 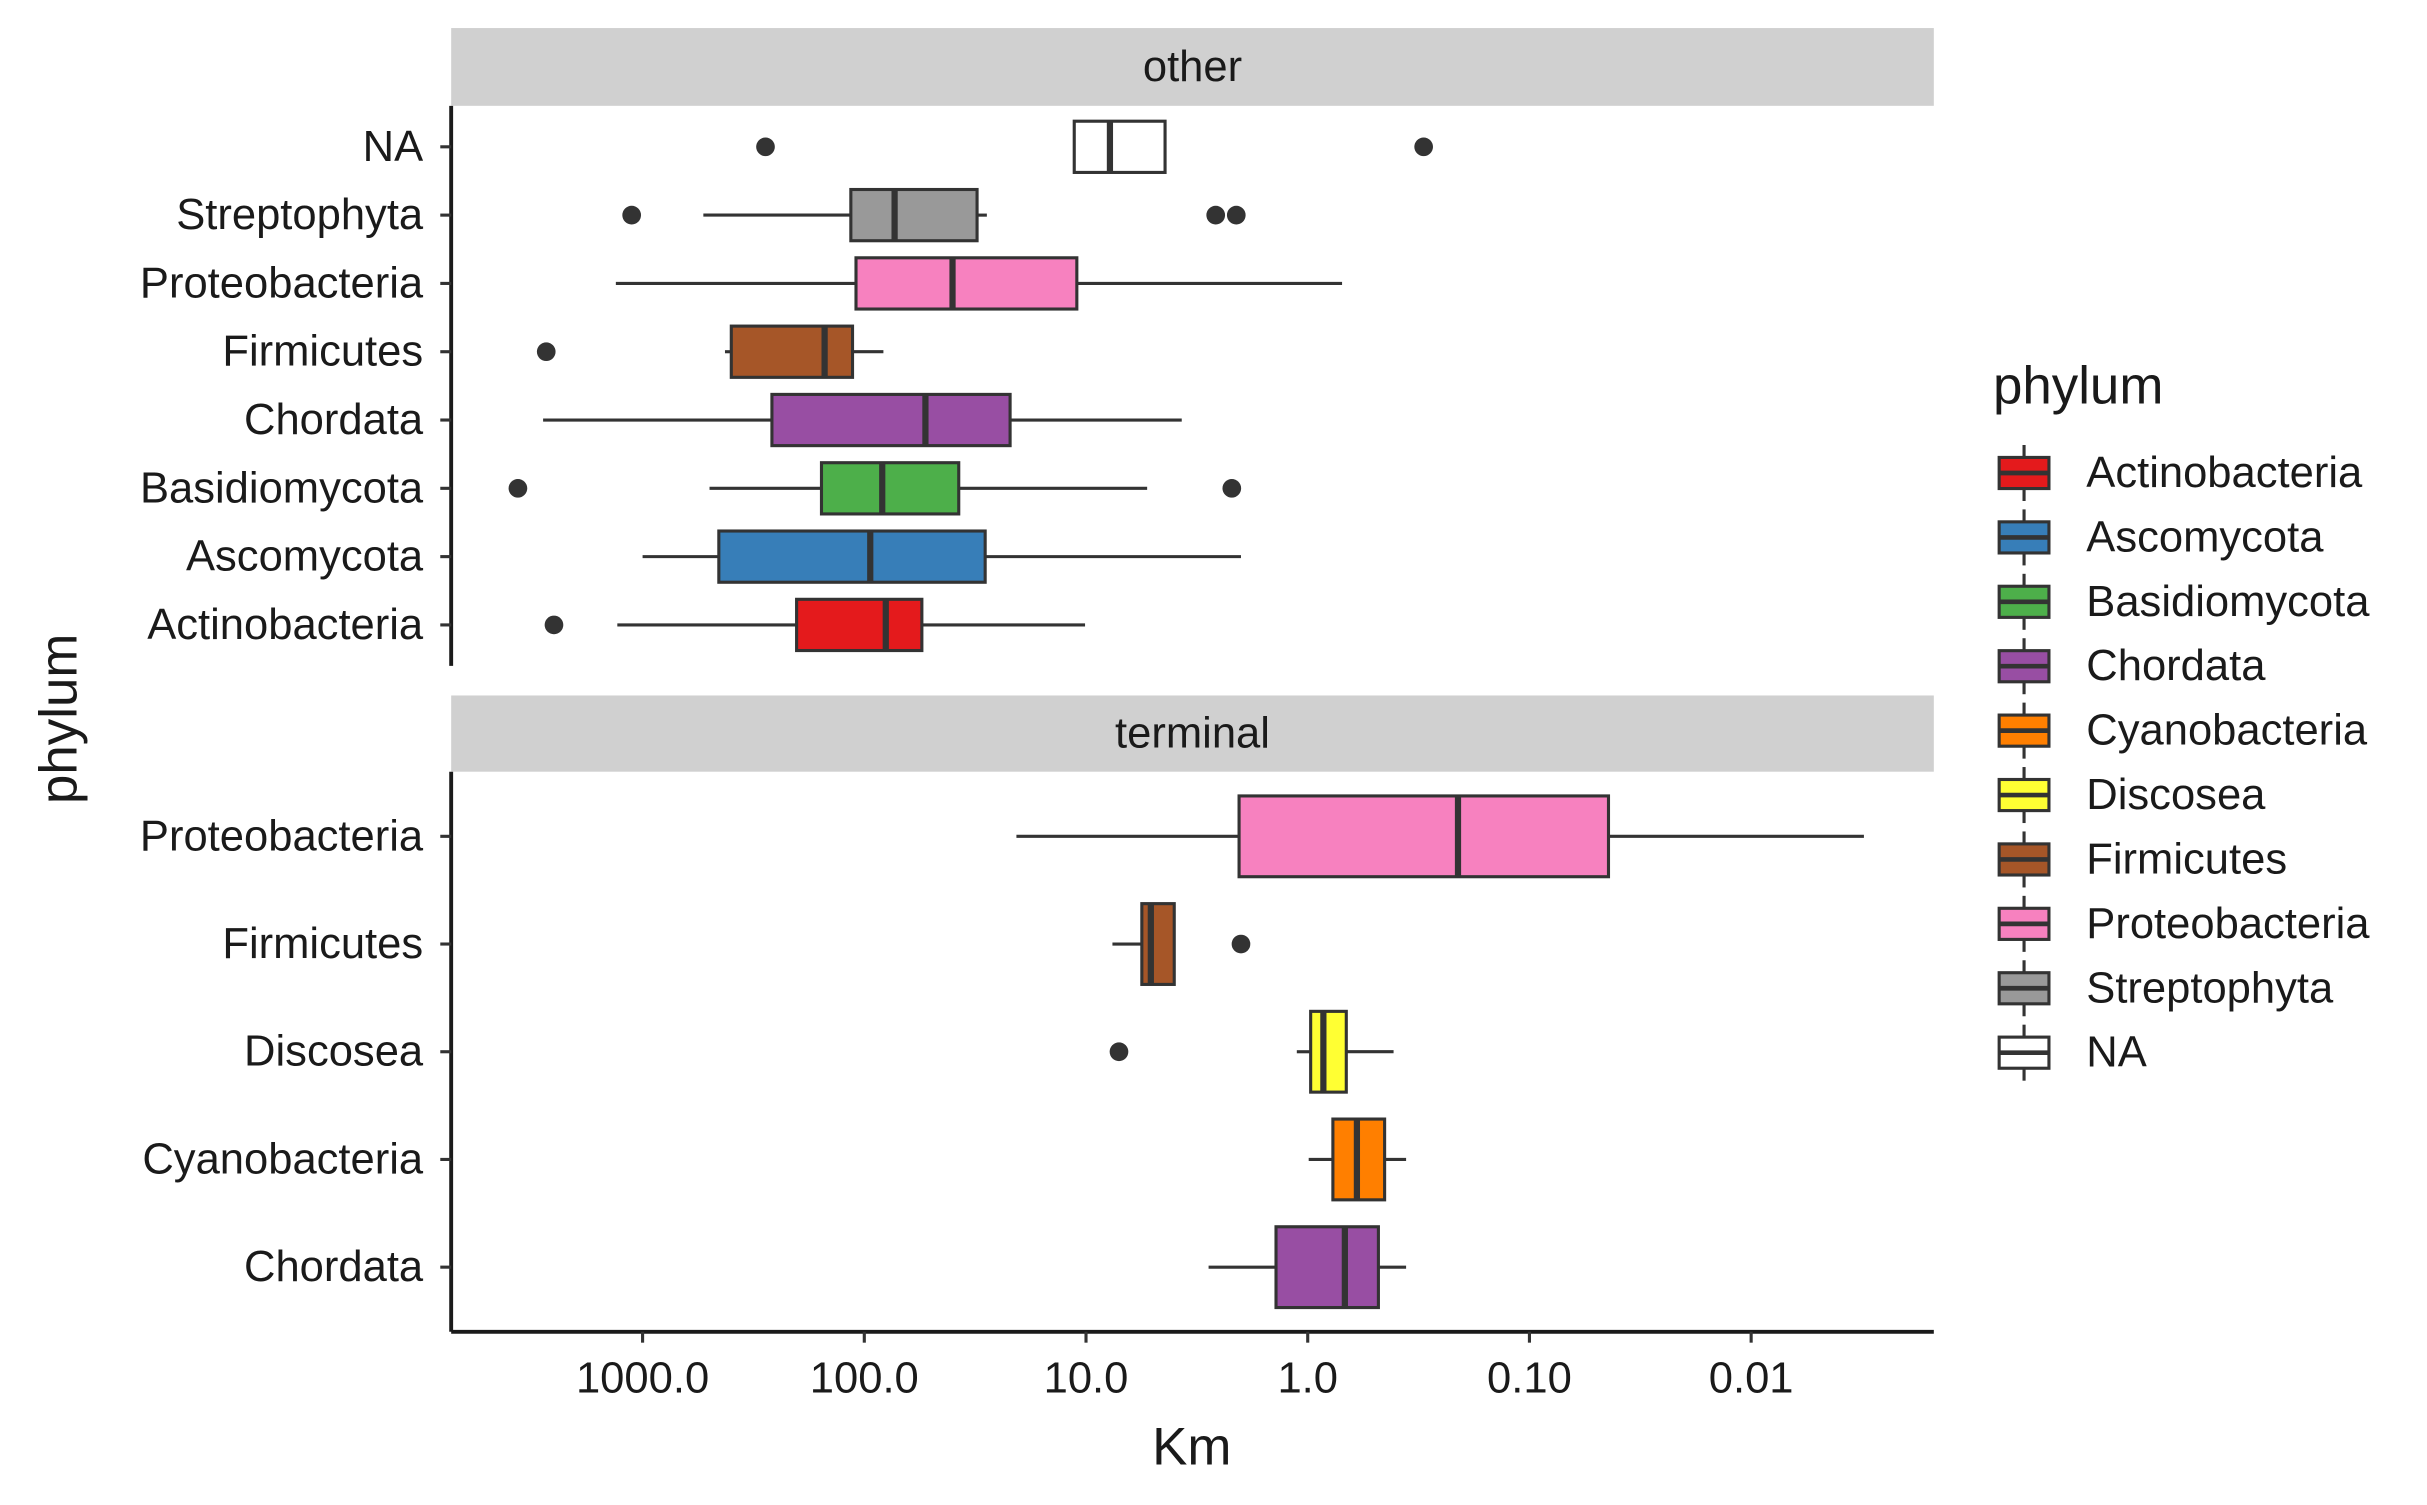 I want to click on legend-label: Streptophyta, so click(x=2210, y=988).